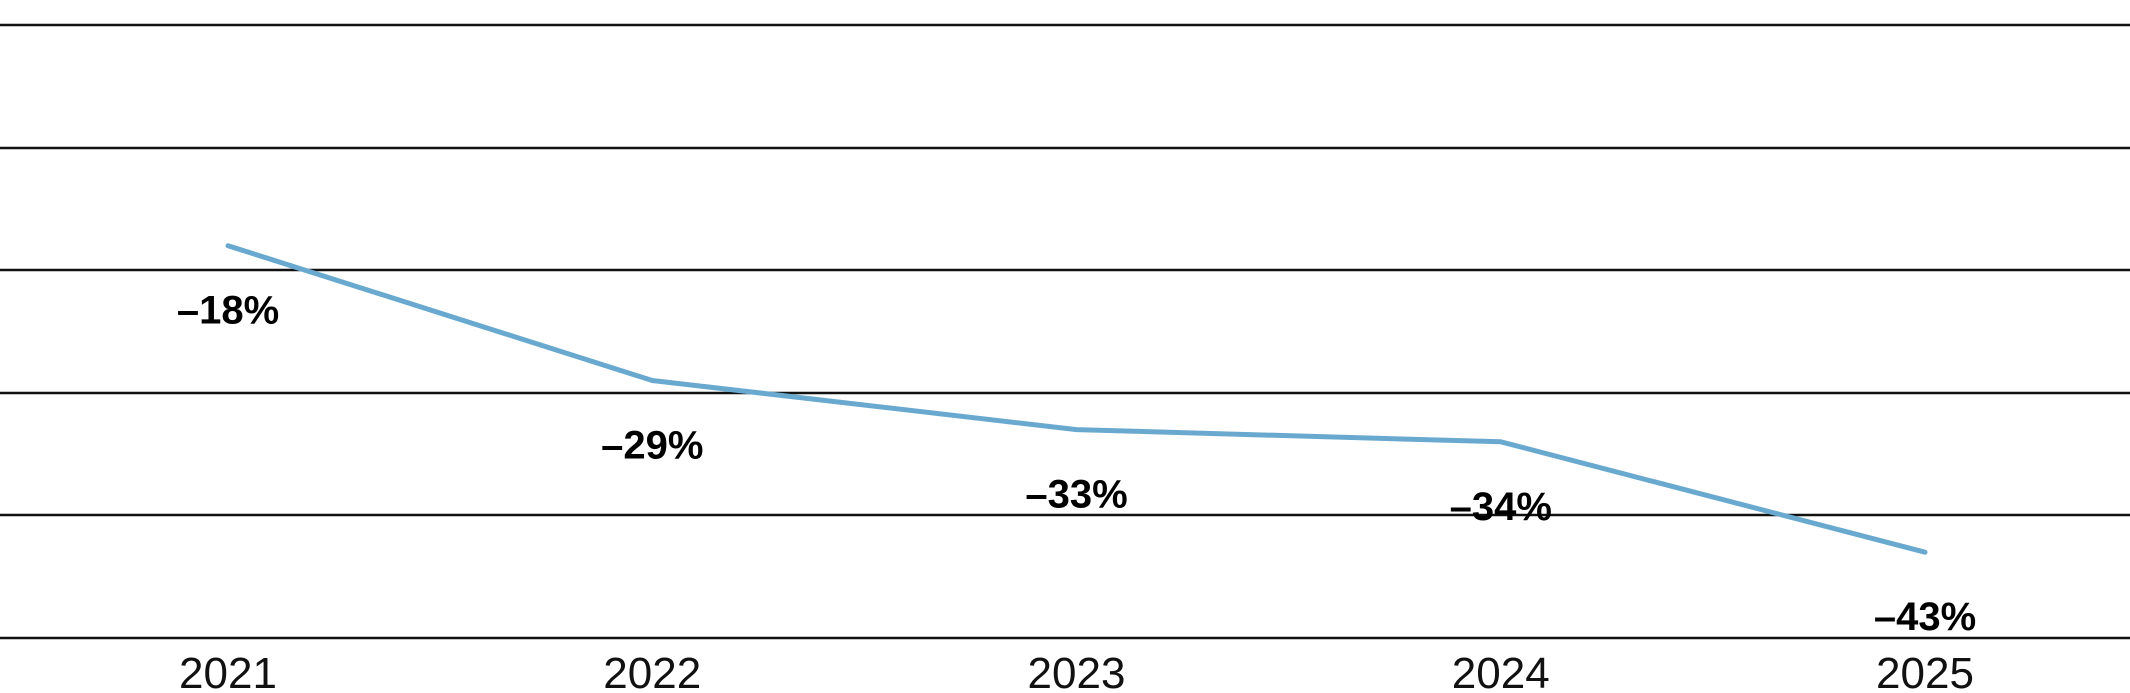 The image size is (2130, 693). What do you see at coordinates (228, 311) in the screenshot?
I see `data-label: –18%` at bounding box center [228, 311].